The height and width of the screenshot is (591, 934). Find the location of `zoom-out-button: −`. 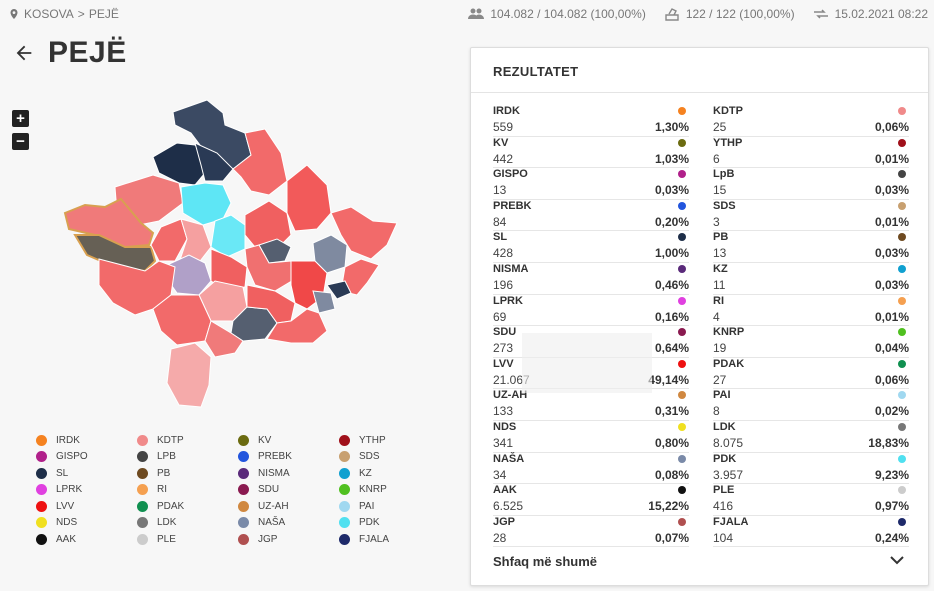

zoom-out-button: − is located at coordinates (20, 141).